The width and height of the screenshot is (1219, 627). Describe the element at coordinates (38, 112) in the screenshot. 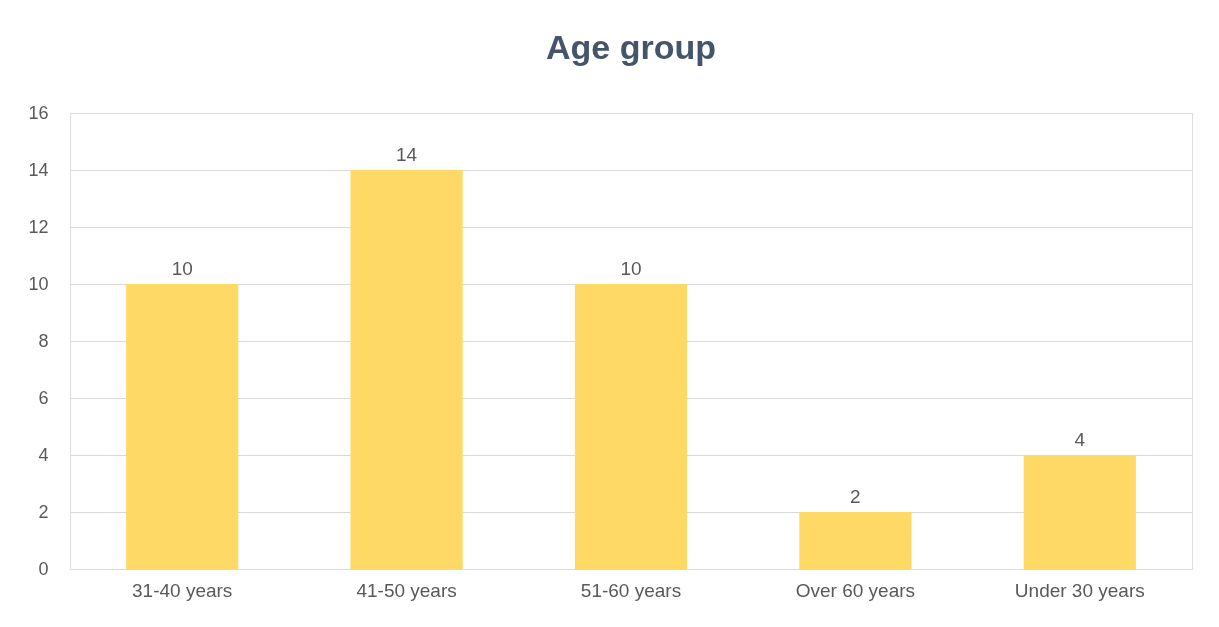

I see `y-tick-label: 16` at that location.